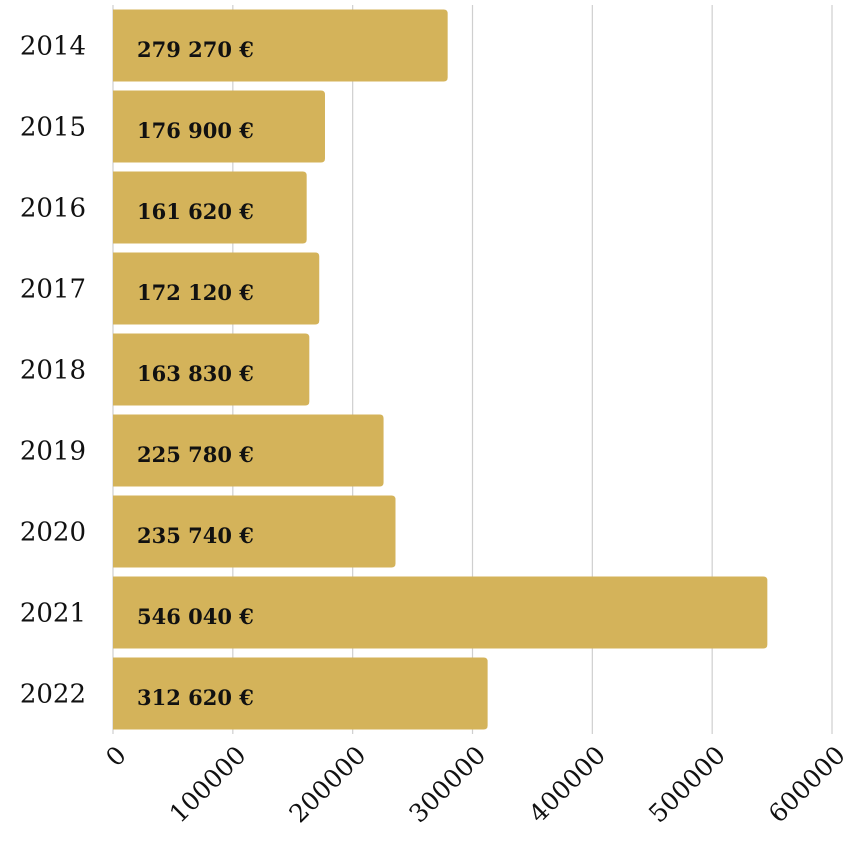 This screenshot has width=845, height=856. What do you see at coordinates (804, 784) in the screenshot?
I see `x-tick-label: 600000` at bounding box center [804, 784].